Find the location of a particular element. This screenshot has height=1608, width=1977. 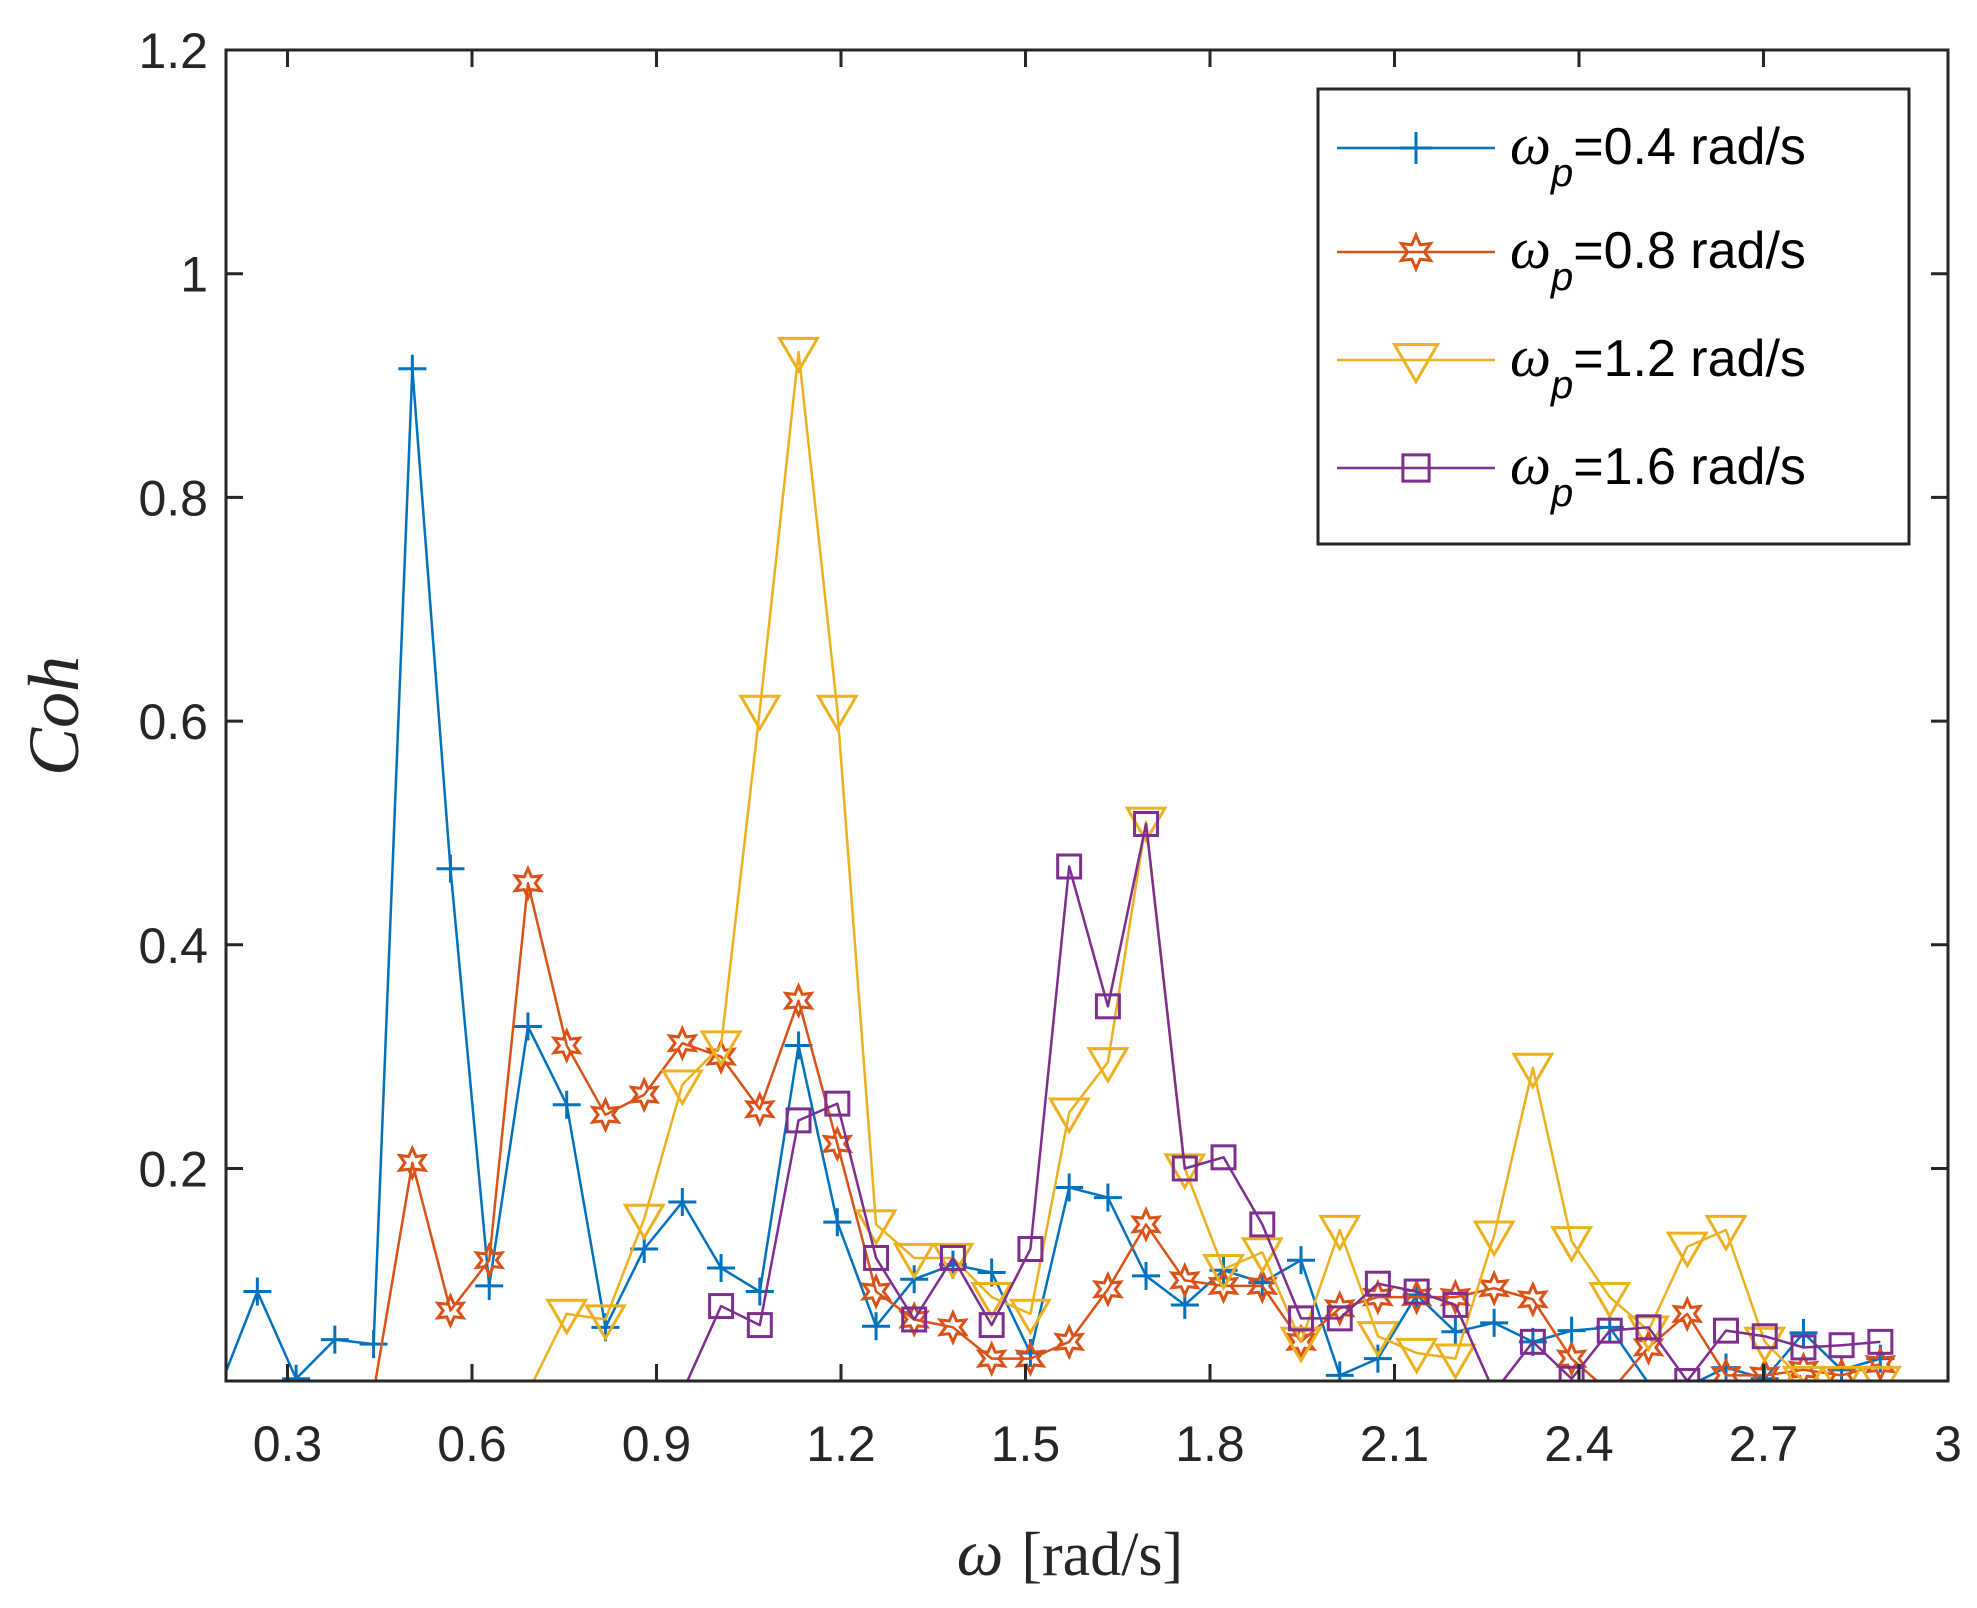

legend-label-text: =1.2 rad/s is located at coordinates (1689, 359).